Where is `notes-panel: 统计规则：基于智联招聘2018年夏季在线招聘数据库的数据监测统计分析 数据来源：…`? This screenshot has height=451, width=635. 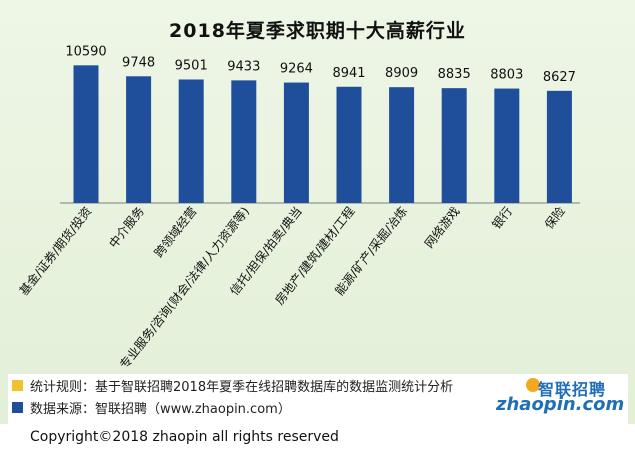
notes-panel: 统计规则：基于智联招聘2018年夏季在线招聘数据库的数据监测统计分析 数据来源：… is located at coordinates (318, 399).